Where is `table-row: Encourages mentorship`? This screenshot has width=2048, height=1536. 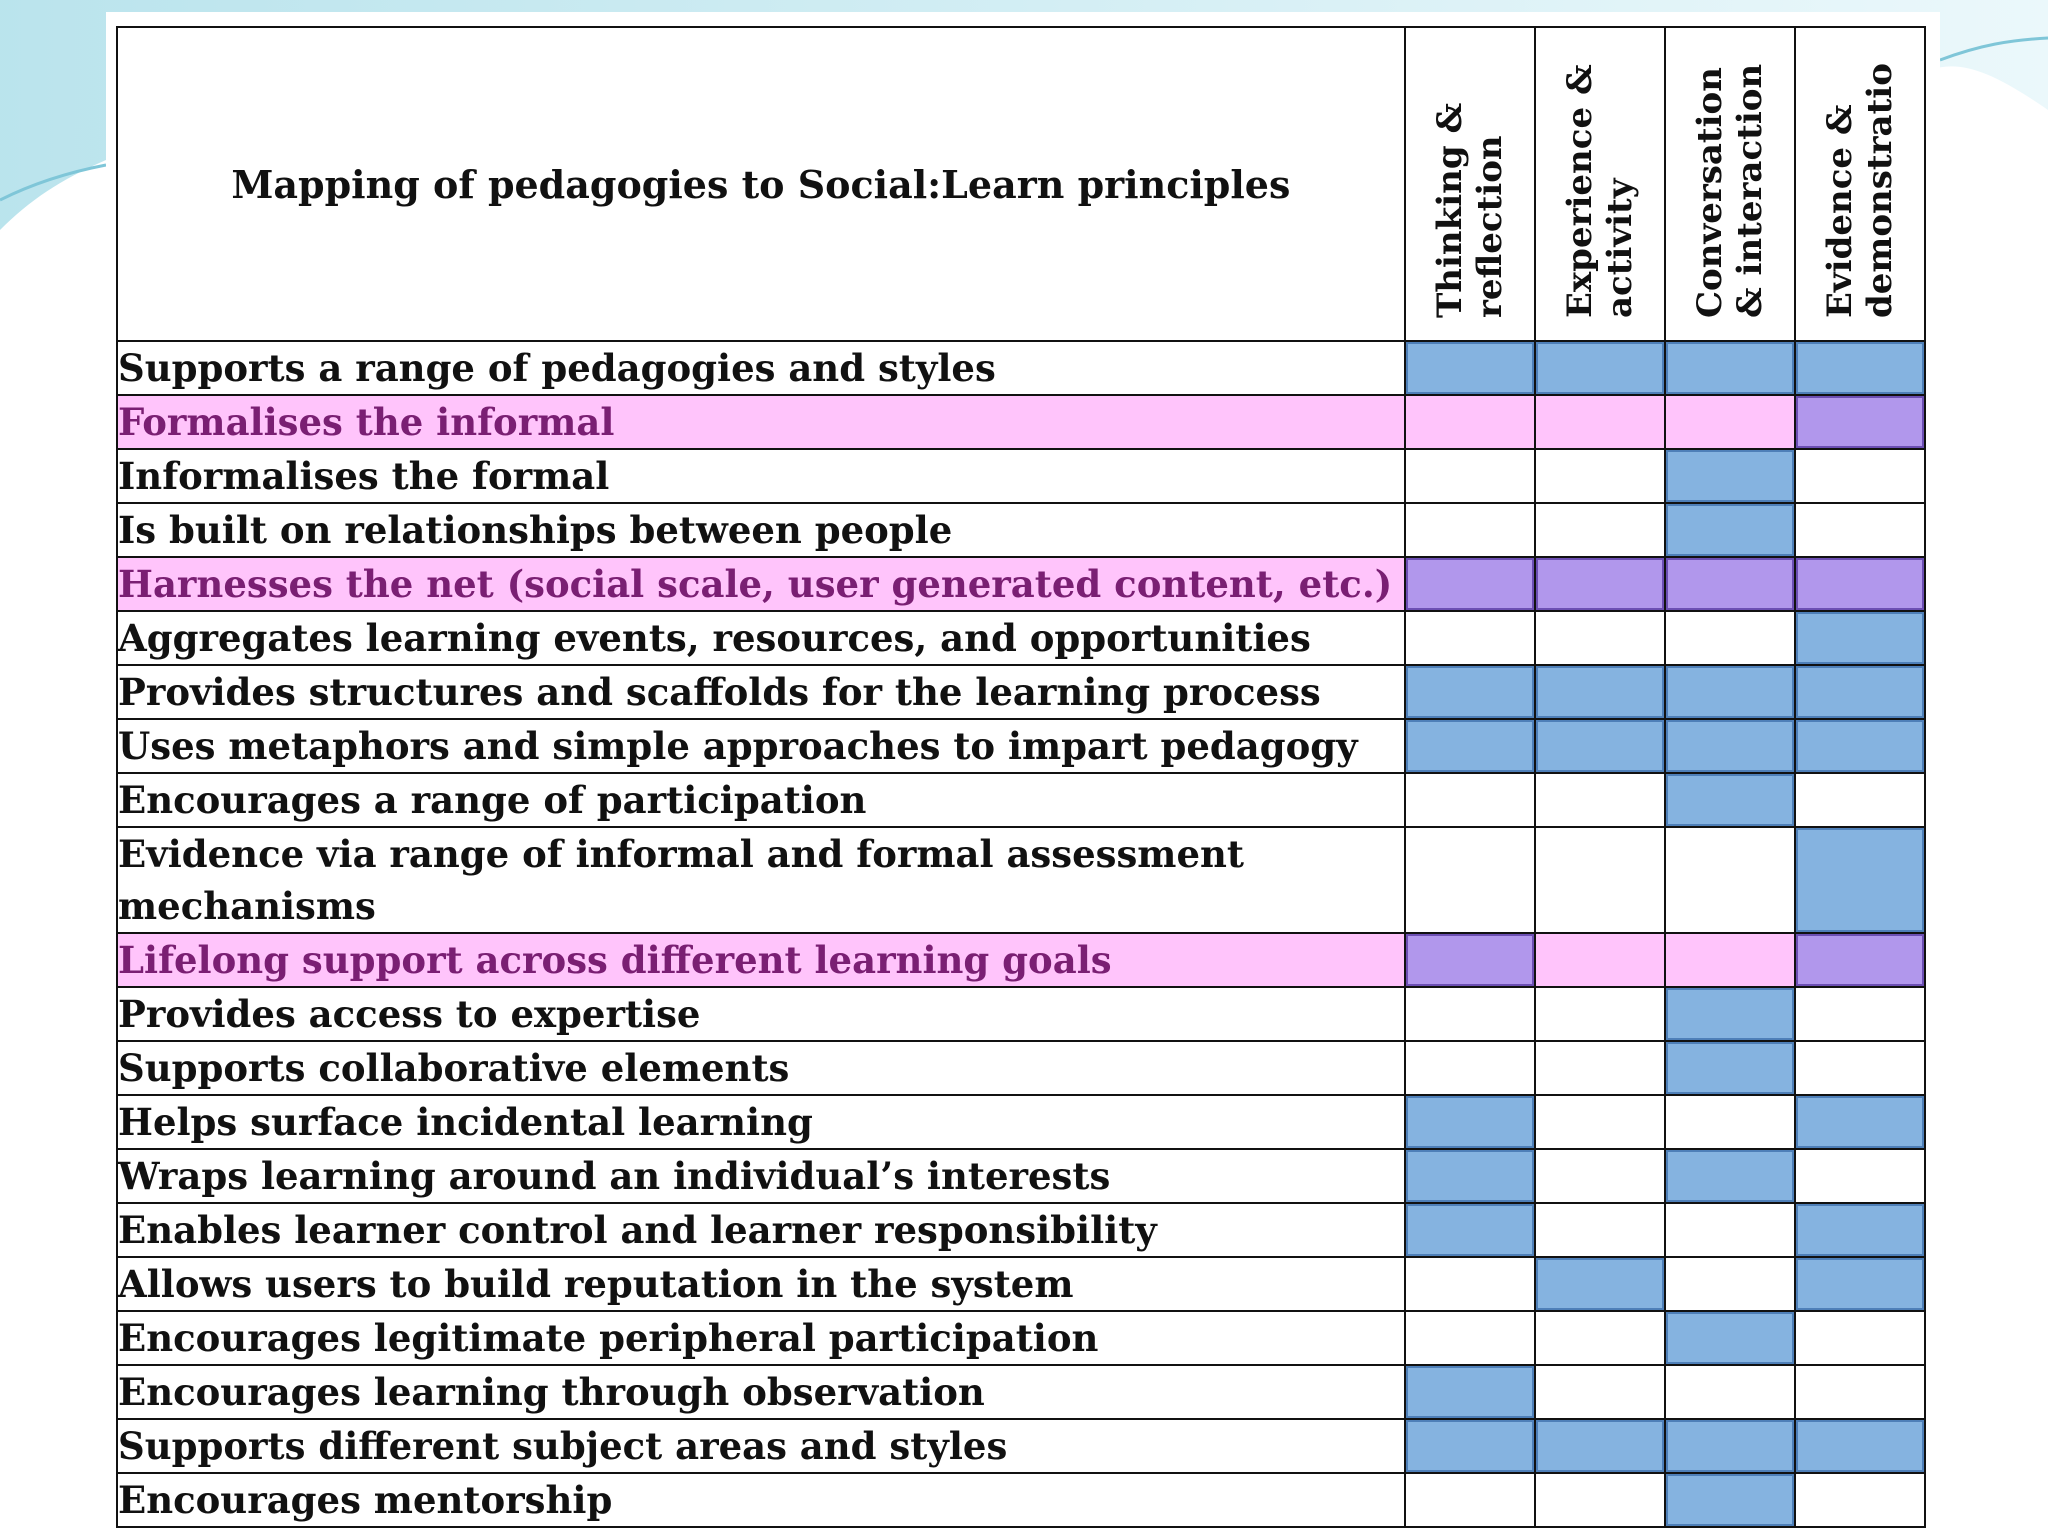
table-row: Encourages mentorship is located at coordinates (1021, 1500).